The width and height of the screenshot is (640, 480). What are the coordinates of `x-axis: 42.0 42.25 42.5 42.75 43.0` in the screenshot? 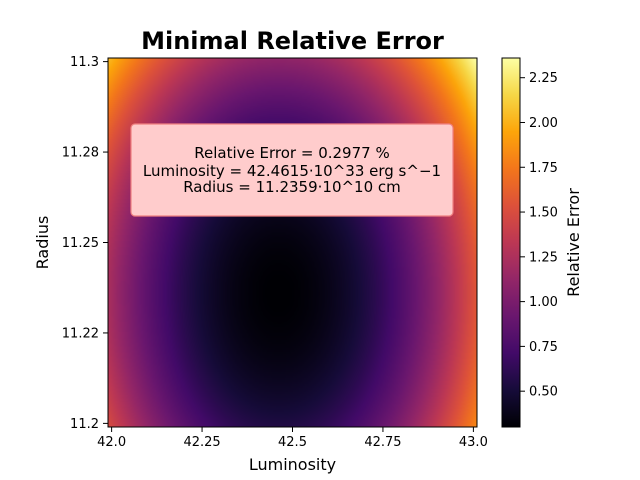 It's located at (292, 438).